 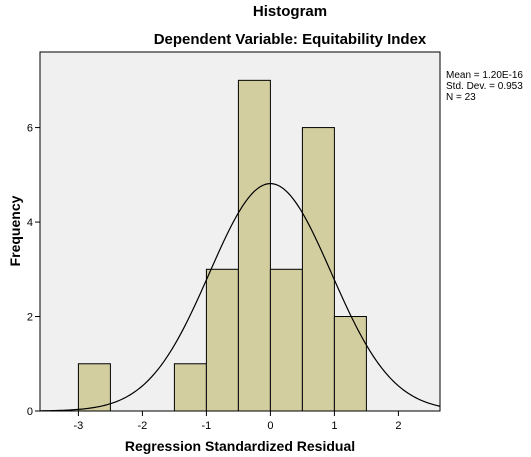 I want to click on chart-title: Histogram, so click(x=290, y=11).